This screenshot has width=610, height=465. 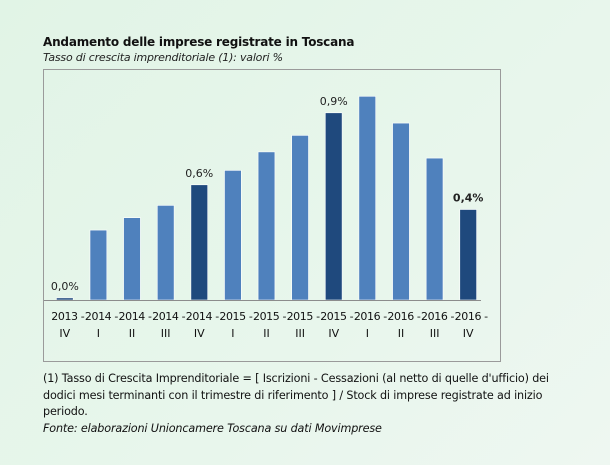 I want to click on x-tick-quarter-0: IV, so click(x=64, y=333).